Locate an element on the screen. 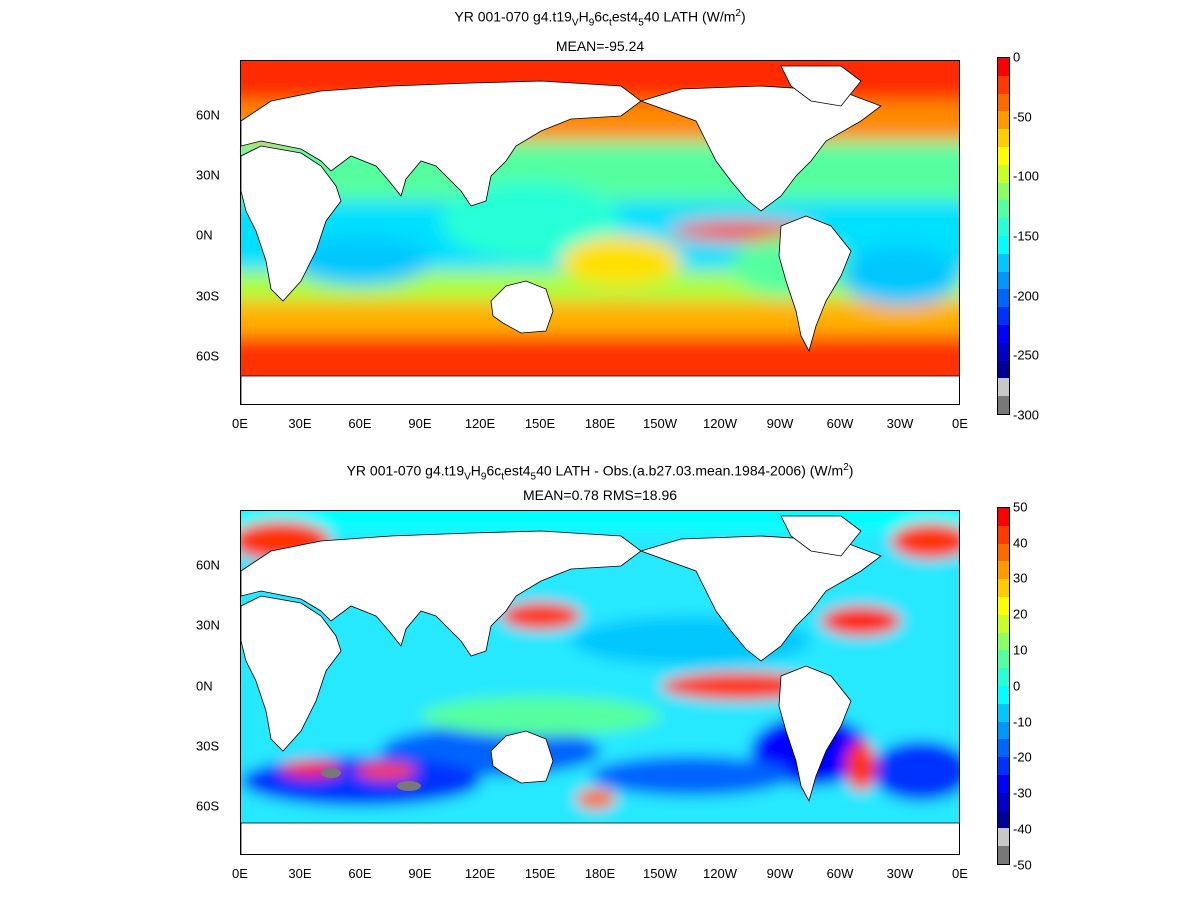 This screenshot has width=1200, height=900. lon-label: 120W is located at coordinates (720, 873).